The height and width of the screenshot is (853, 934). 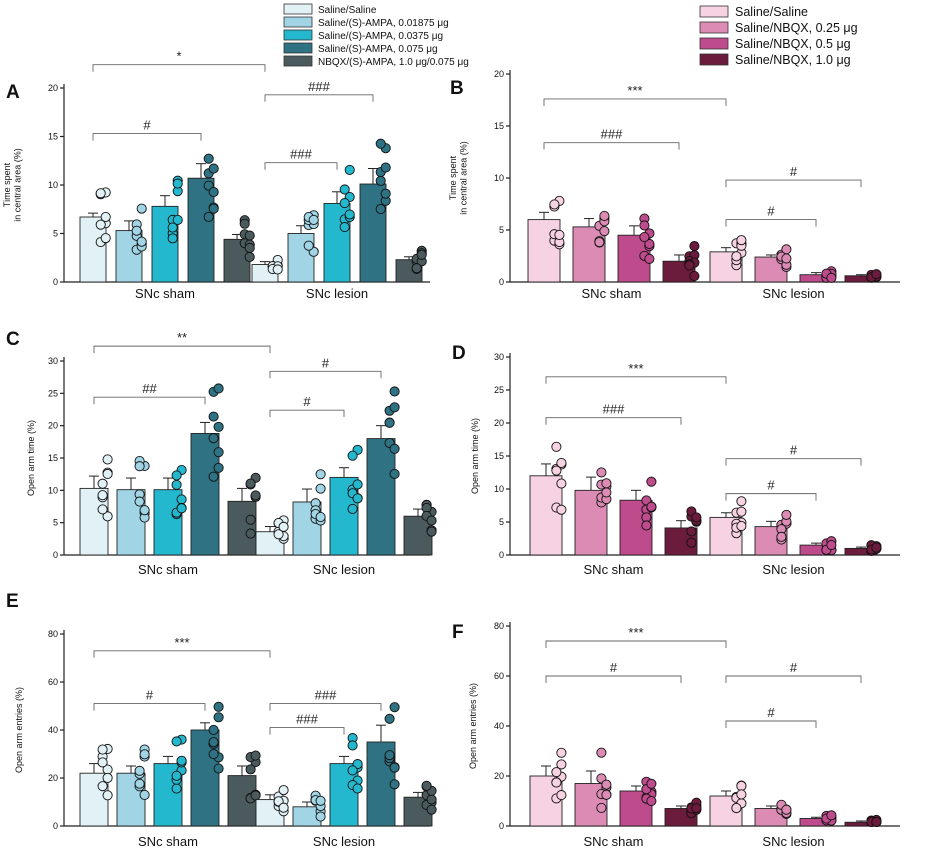 What do you see at coordinates (464, 178) in the screenshot?
I see `y-axis-label-line2-B: in central area (%)` at bounding box center [464, 178].